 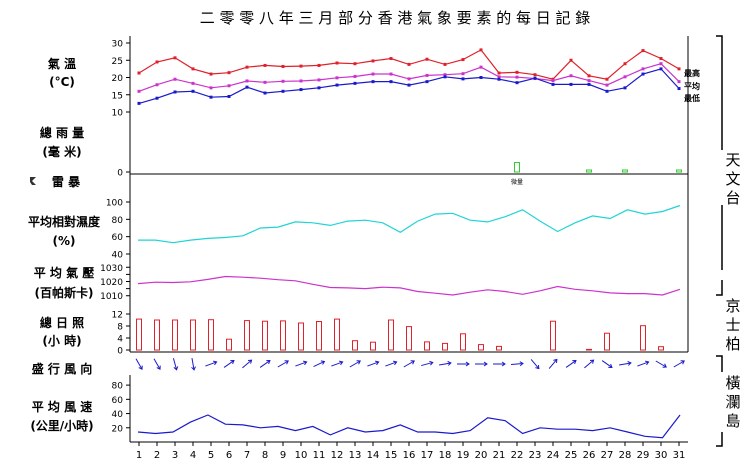 I want to click on day-label: 7, so click(x=247, y=455).